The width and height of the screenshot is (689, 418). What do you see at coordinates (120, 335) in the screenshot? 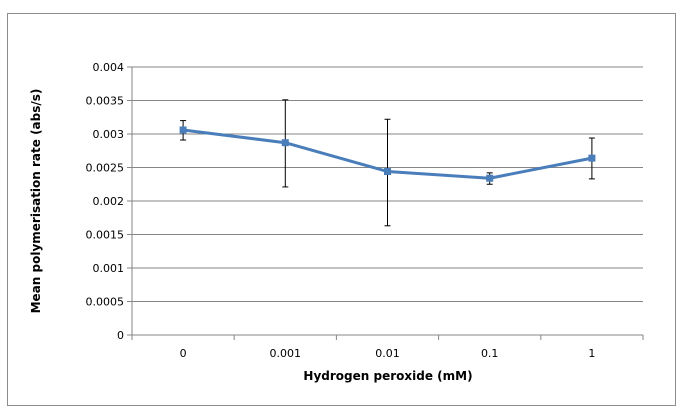
I see `y-tick-label: 0` at bounding box center [120, 335].